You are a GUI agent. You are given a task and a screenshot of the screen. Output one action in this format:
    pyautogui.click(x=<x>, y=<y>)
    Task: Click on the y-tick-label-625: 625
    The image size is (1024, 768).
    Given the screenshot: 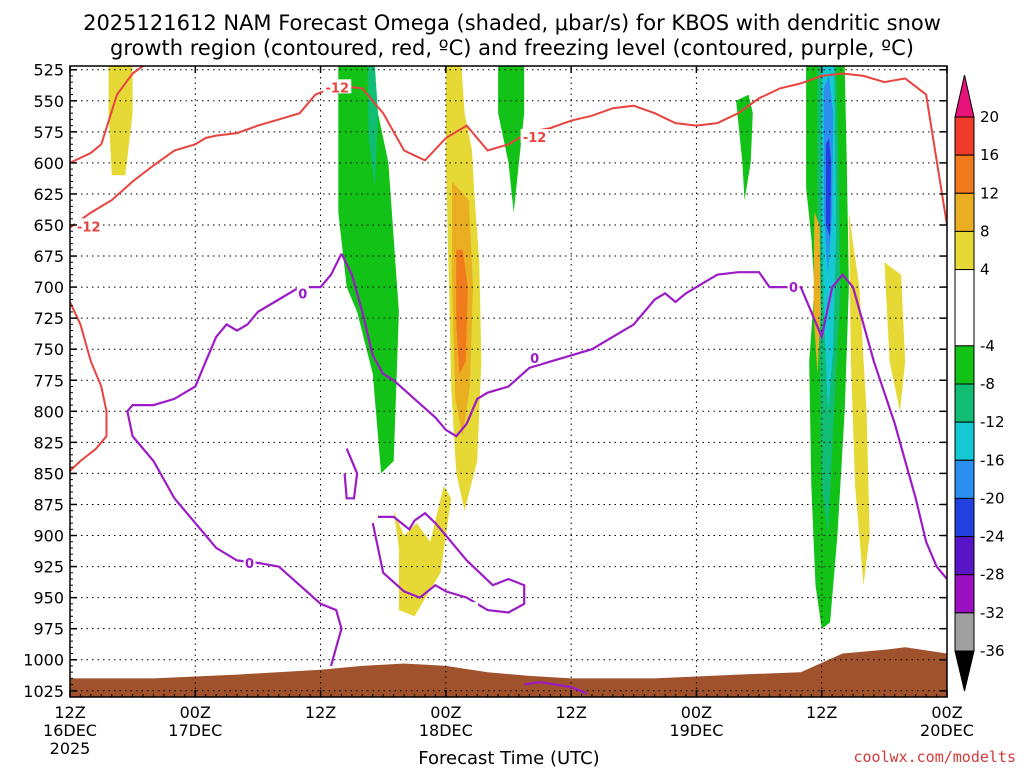 What is the action you would take?
    pyautogui.click(x=48, y=194)
    